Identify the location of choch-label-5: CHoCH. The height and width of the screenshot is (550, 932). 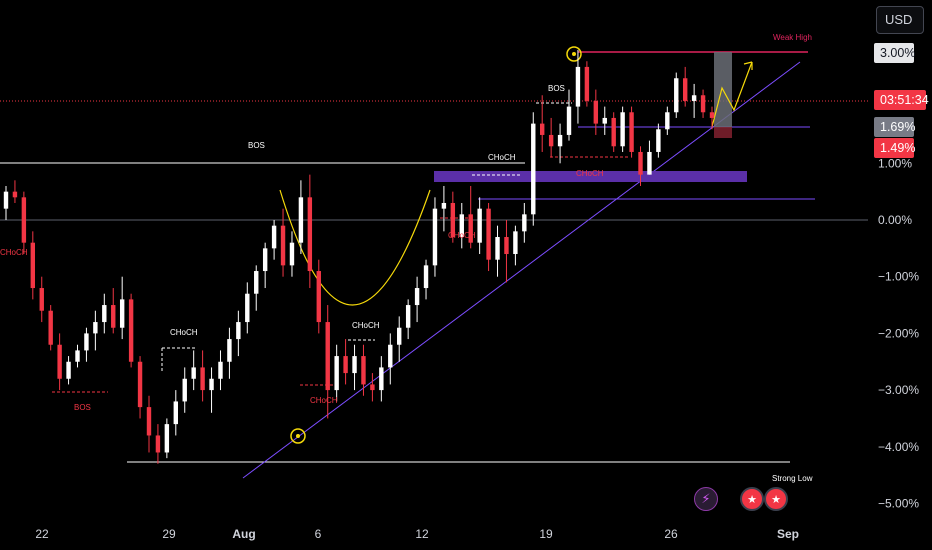
(590, 173).